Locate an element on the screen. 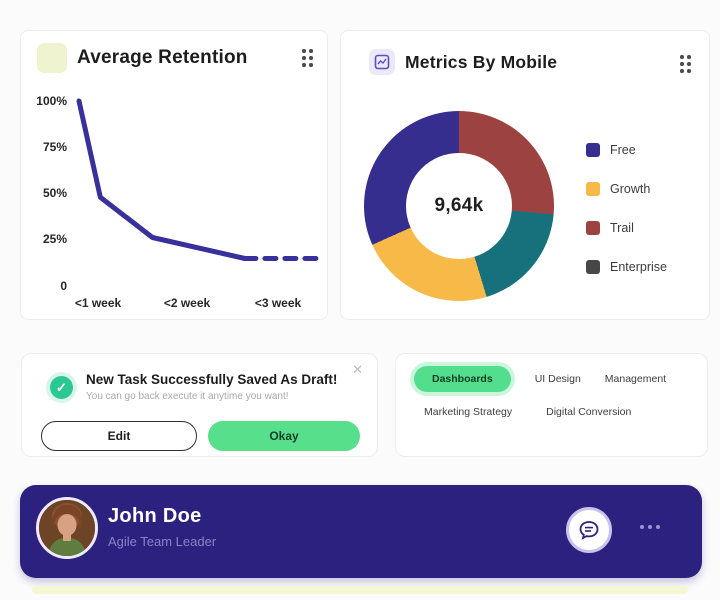 Image resolution: width=720 pixels, height=600 pixels. x-axis-tick: <1 week is located at coordinates (98, 303).